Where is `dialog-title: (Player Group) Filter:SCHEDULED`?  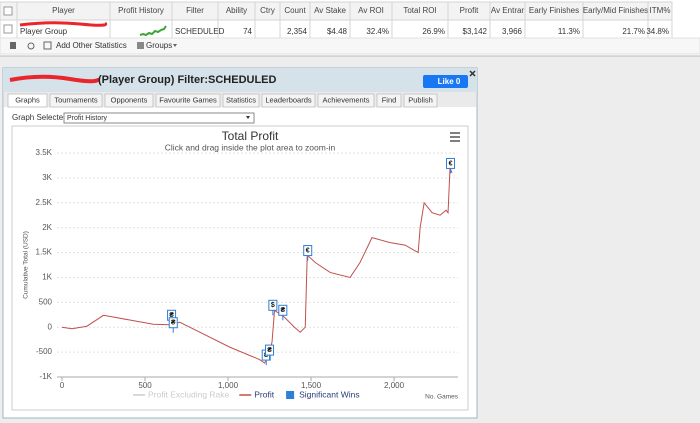
dialog-title: (Player Group) Filter:SCHEDULED is located at coordinates (187, 80).